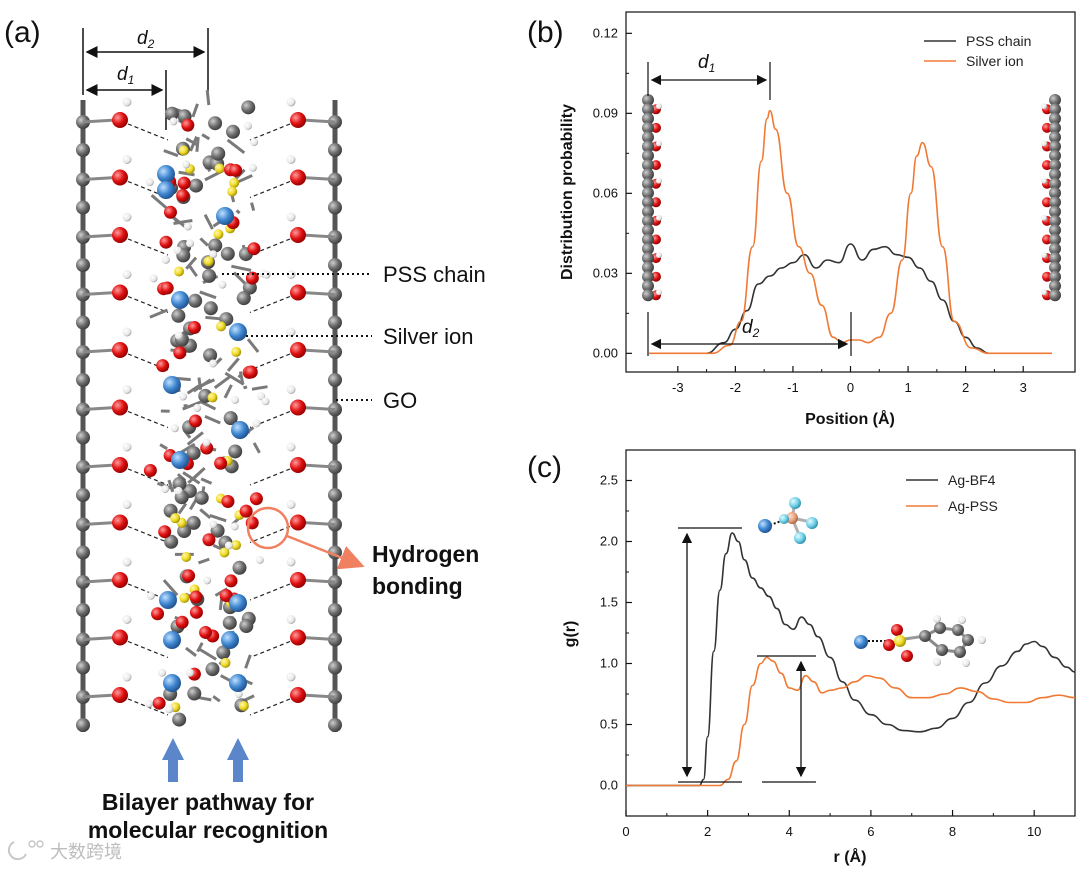  Describe the element at coordinates (434, 274) in the screenshot. I see `callout-pss-chain-label: PSS chain` at that location.